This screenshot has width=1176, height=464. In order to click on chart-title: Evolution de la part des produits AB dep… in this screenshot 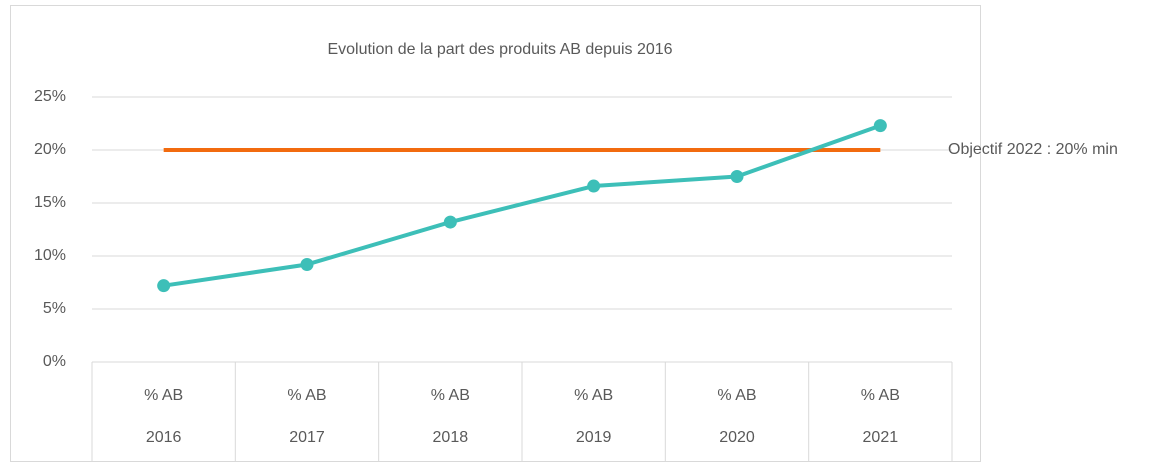, I will do `click(499, 49)`.